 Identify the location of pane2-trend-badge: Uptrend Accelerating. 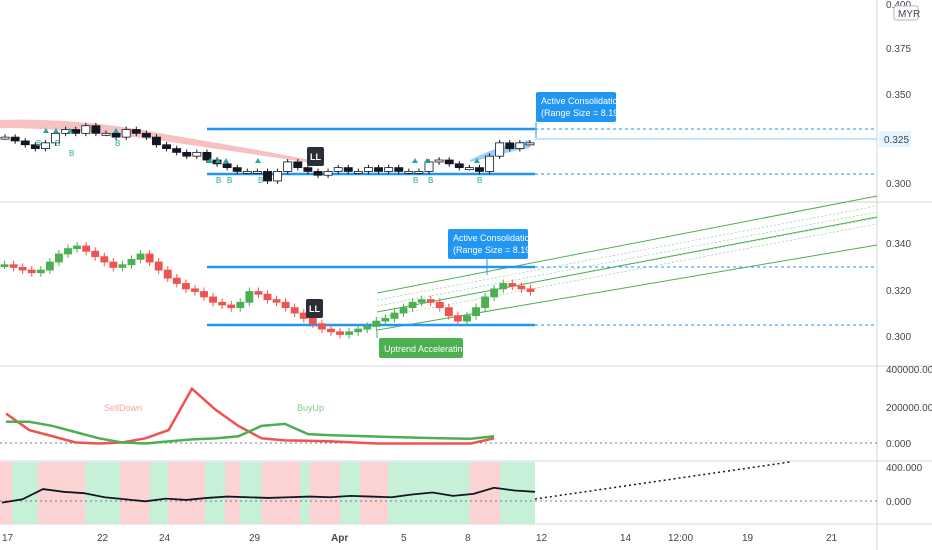
(422, 344).